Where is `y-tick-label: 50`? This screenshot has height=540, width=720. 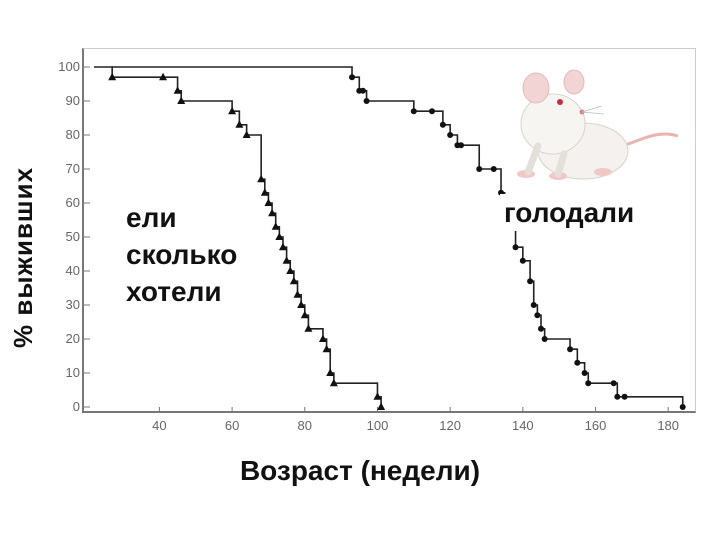 y-tick-label: 50 is located at coordinates (73, 236).